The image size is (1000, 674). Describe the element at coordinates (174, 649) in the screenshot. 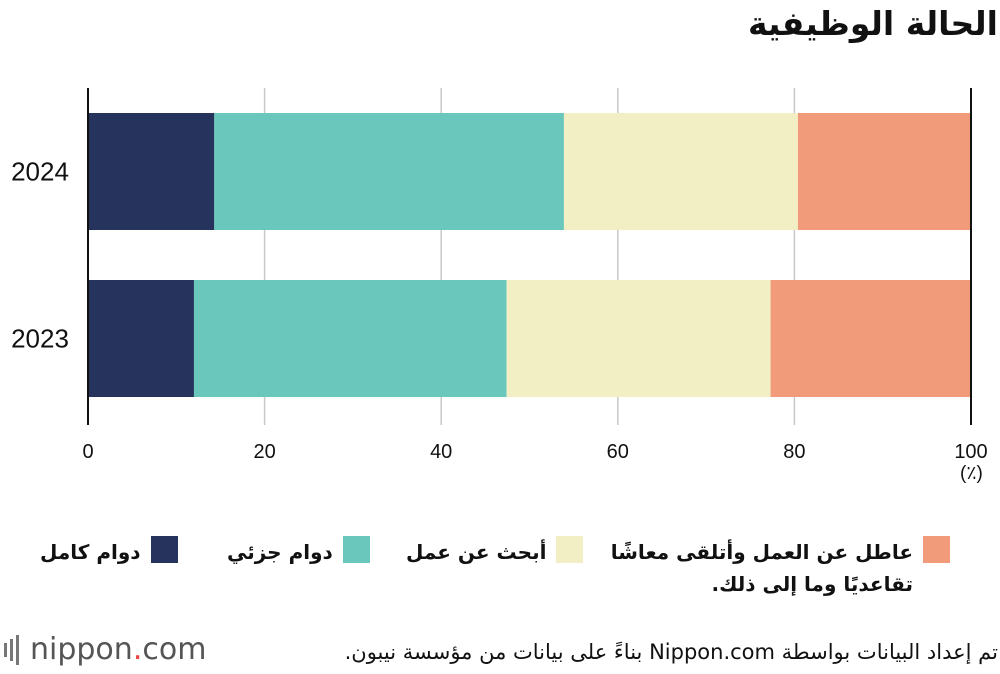

I see `logo-suffix: com` at that location.